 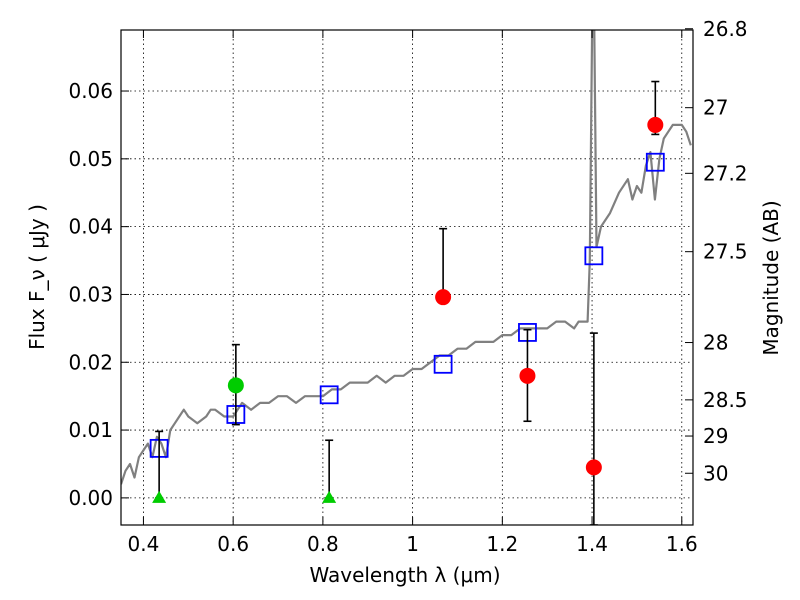 I want to click on y-tick-label: 0.05, so click(x=90, y=159).